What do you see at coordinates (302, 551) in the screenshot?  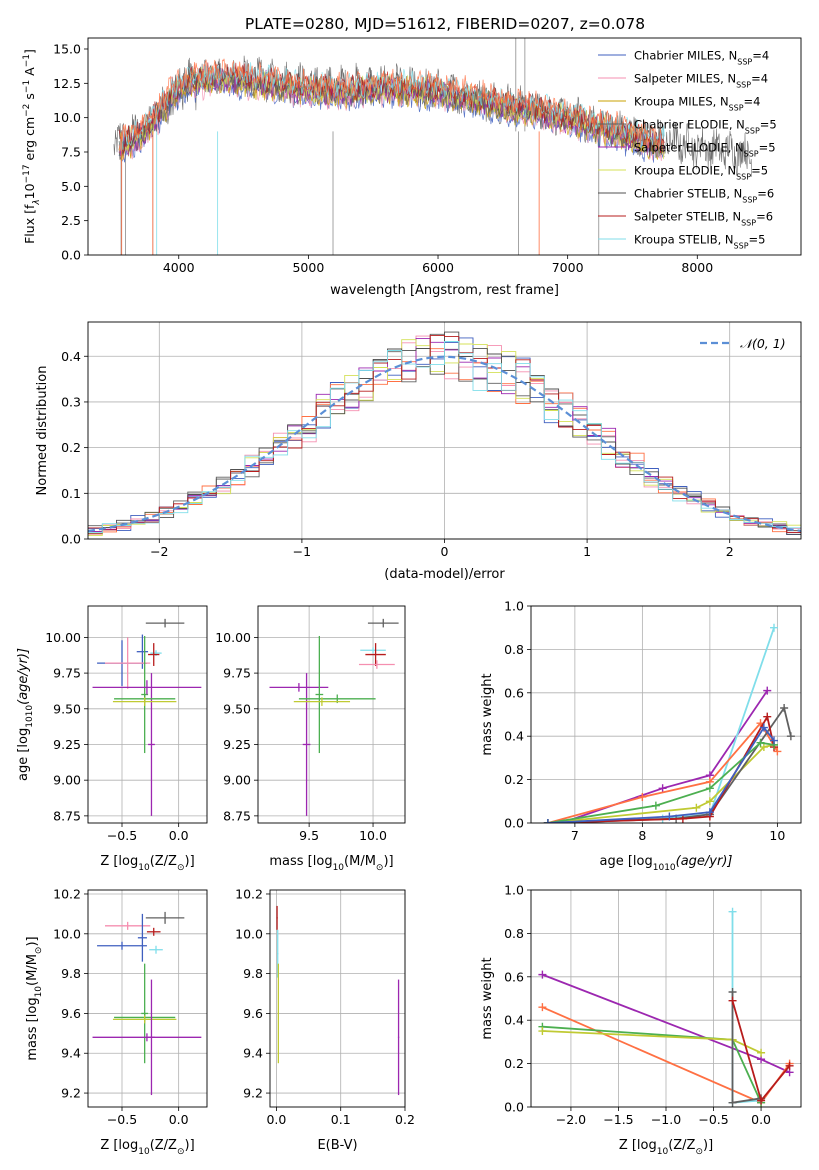 I see `x-tick-label: −1` at bounding box center [302, 551].